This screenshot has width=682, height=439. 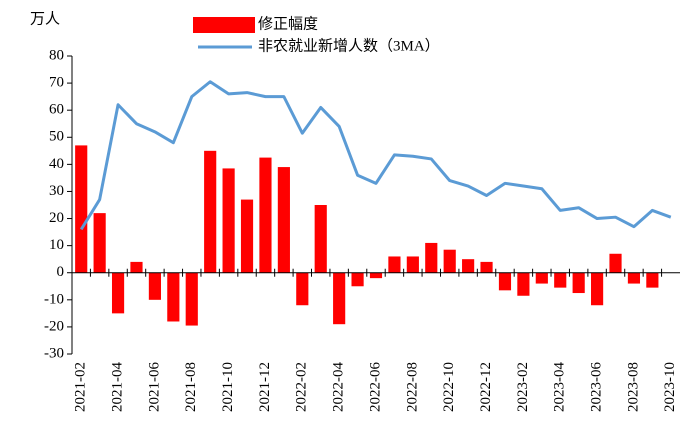 What do you see at coordinates (670, 387) in the screenshot?
I see `x-tick-label: 2023-10` at bounding box center [670, 387].